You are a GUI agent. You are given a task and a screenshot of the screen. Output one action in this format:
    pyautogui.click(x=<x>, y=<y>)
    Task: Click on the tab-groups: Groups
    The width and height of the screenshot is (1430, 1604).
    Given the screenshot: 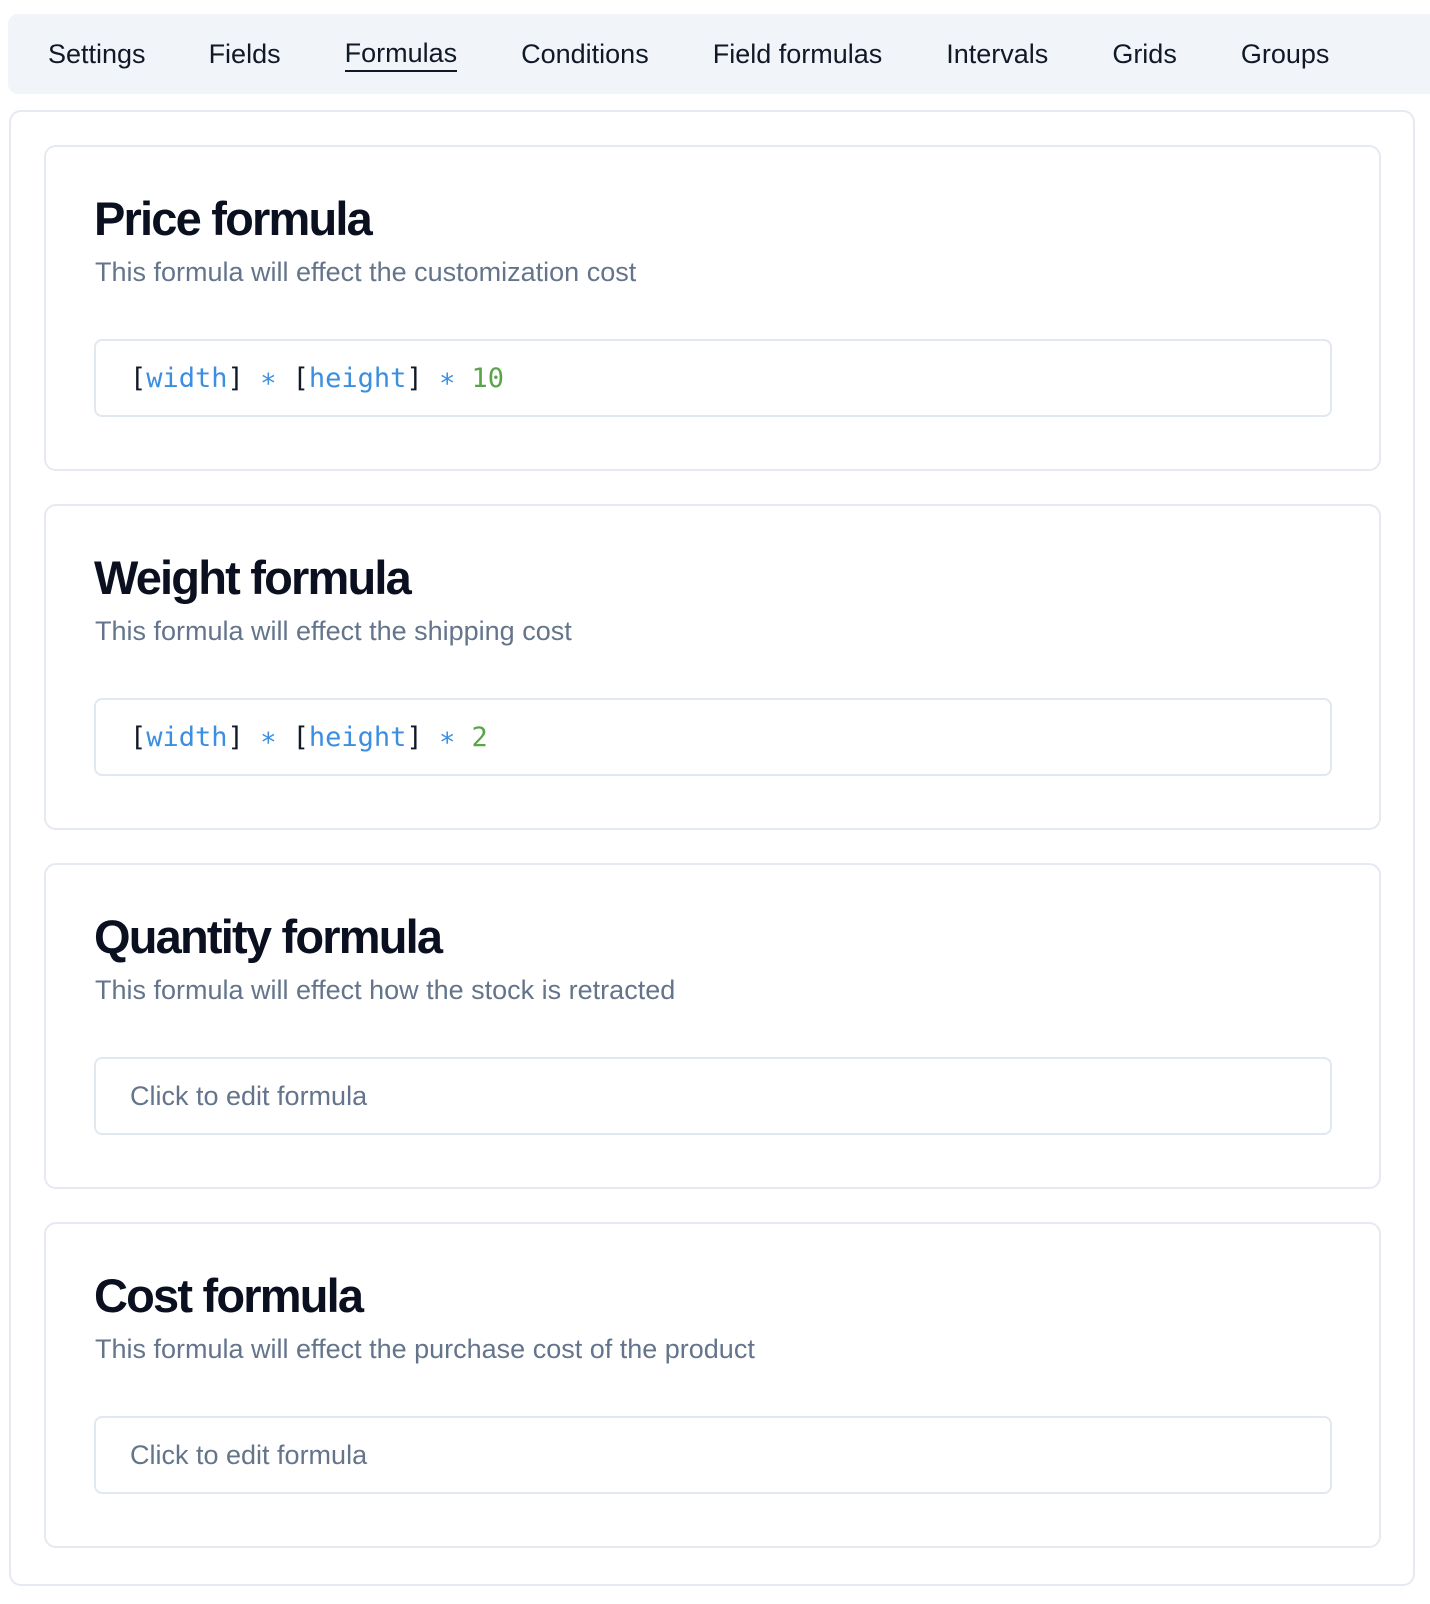 What is the action you would take?
    pyautogui.click(x=1285, y=54)
    